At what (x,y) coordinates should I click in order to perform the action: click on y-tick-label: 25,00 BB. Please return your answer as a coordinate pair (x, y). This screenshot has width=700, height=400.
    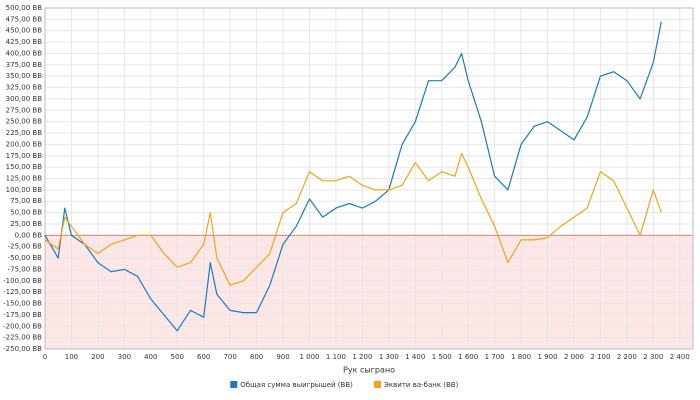
    Looking at the image, I should click on (26, 224).